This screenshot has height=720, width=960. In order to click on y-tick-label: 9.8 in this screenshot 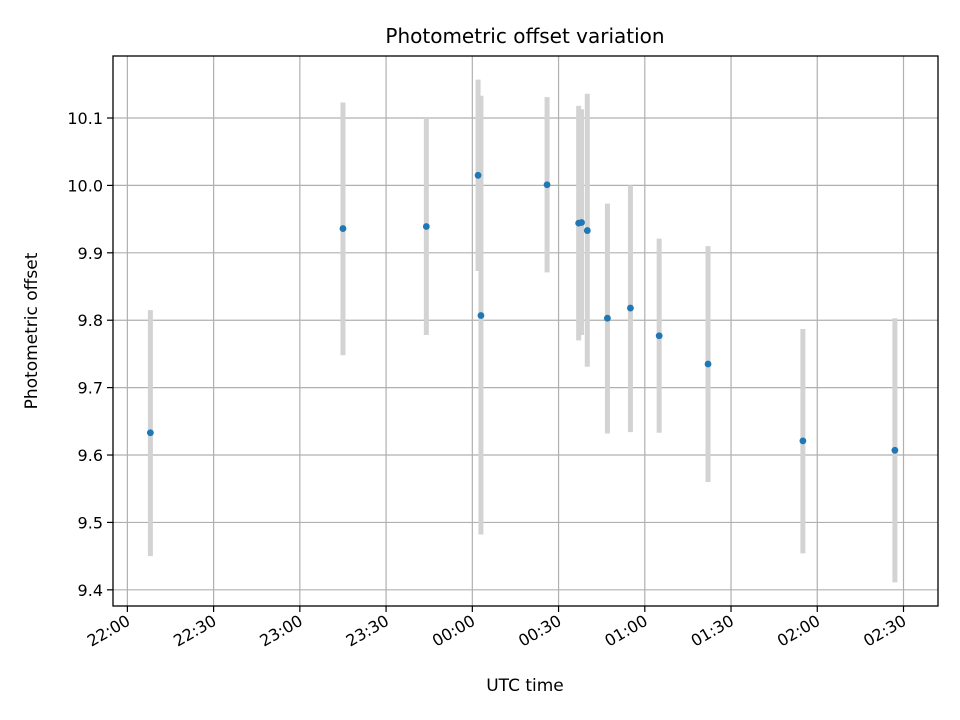, I will do `click(90, 320)`.